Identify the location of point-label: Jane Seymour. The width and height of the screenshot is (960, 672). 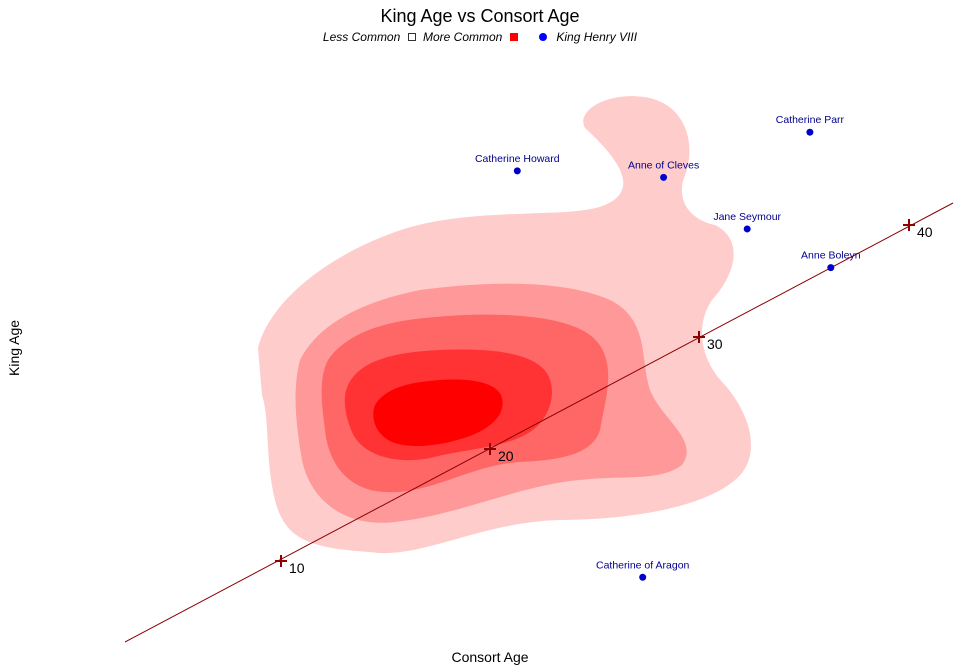
(747, 217).